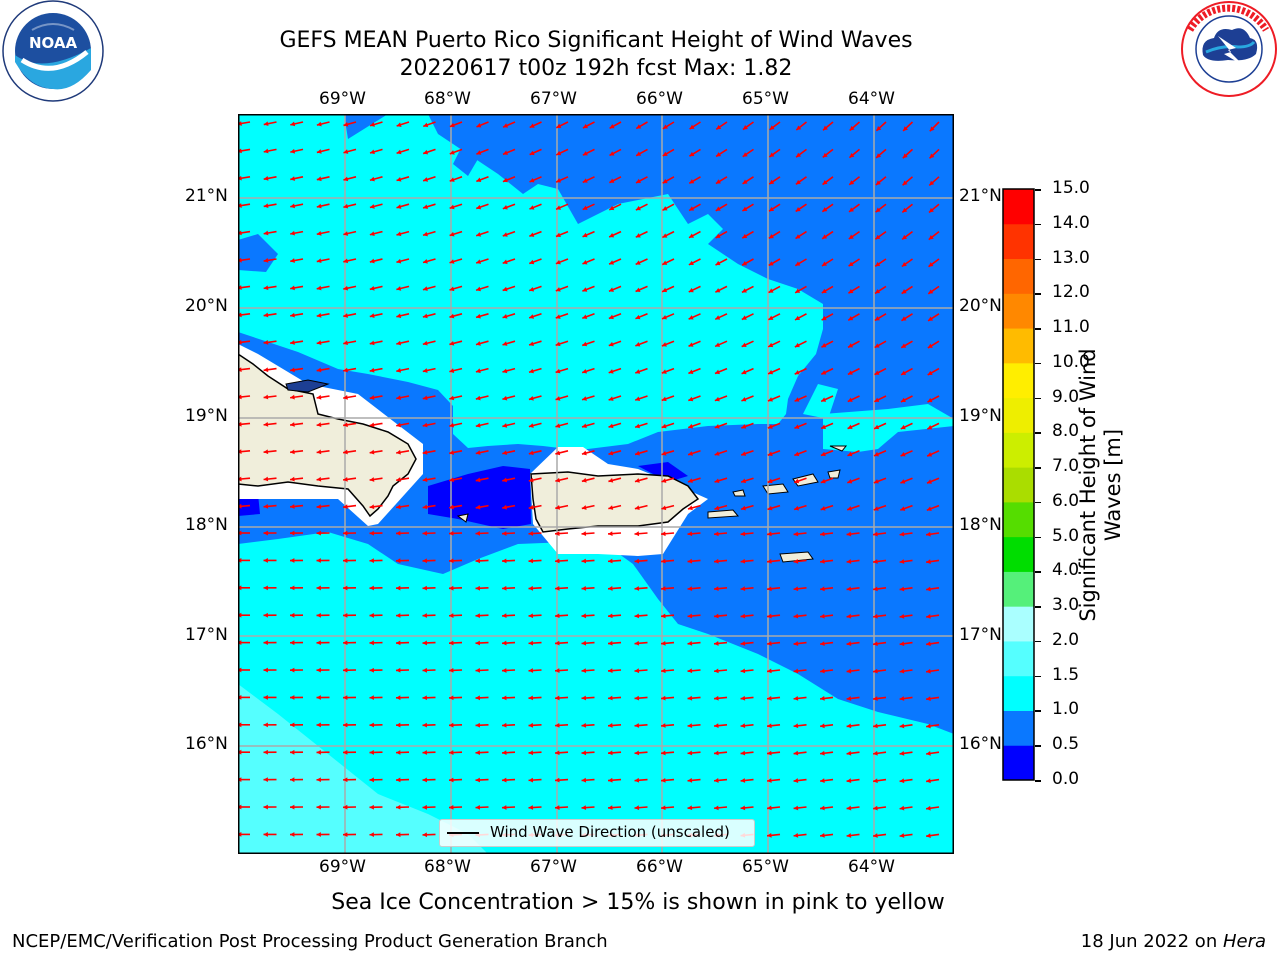 This screenshot has height=960, width=1280. Describe the element at coordinates (659, 99) in the screenshot. I see `lon-label-top-66w: 66°W` at that location.